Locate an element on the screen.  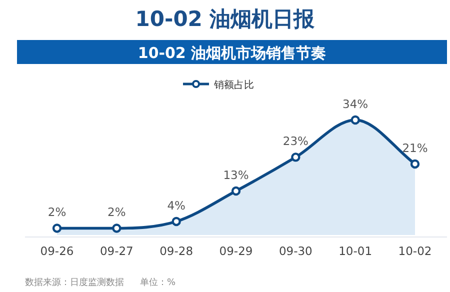
source-note: 数据来源：日度监测数据 is located at coordinates (74, 282).